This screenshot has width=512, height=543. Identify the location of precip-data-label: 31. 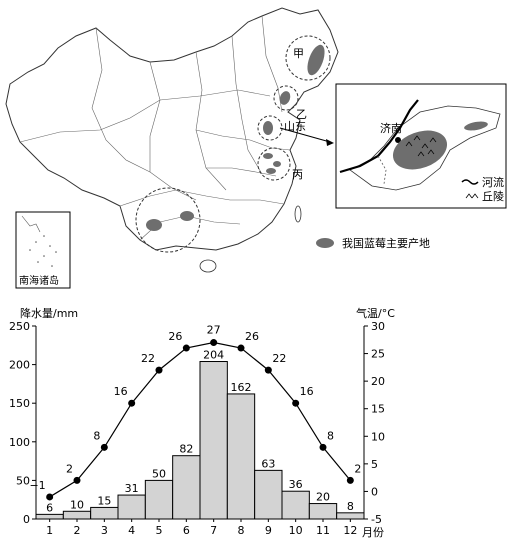
(132, 488).